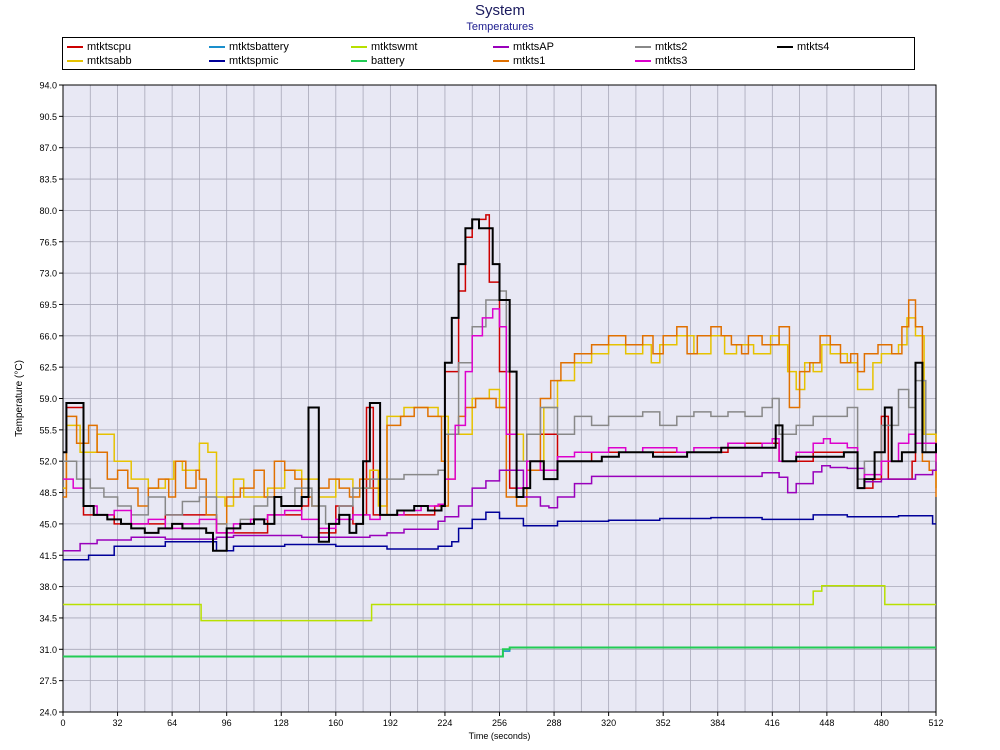 This screenshot has height=750, width=1000. I want to click on series-line-mtktswmt, so click(499, 603).